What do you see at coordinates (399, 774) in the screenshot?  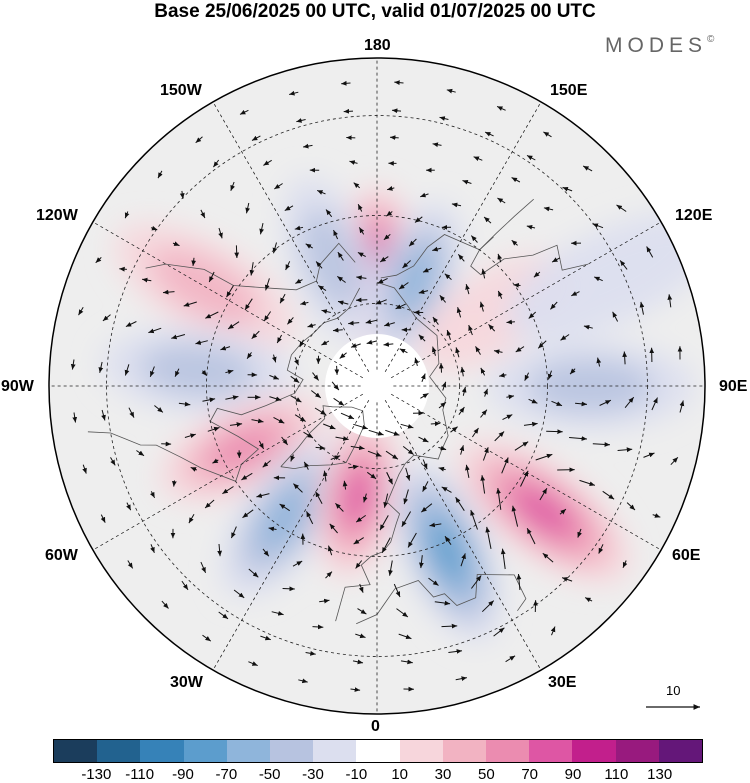 I see `colorbar-tick-label: 10` at bounding box center [399, 774].